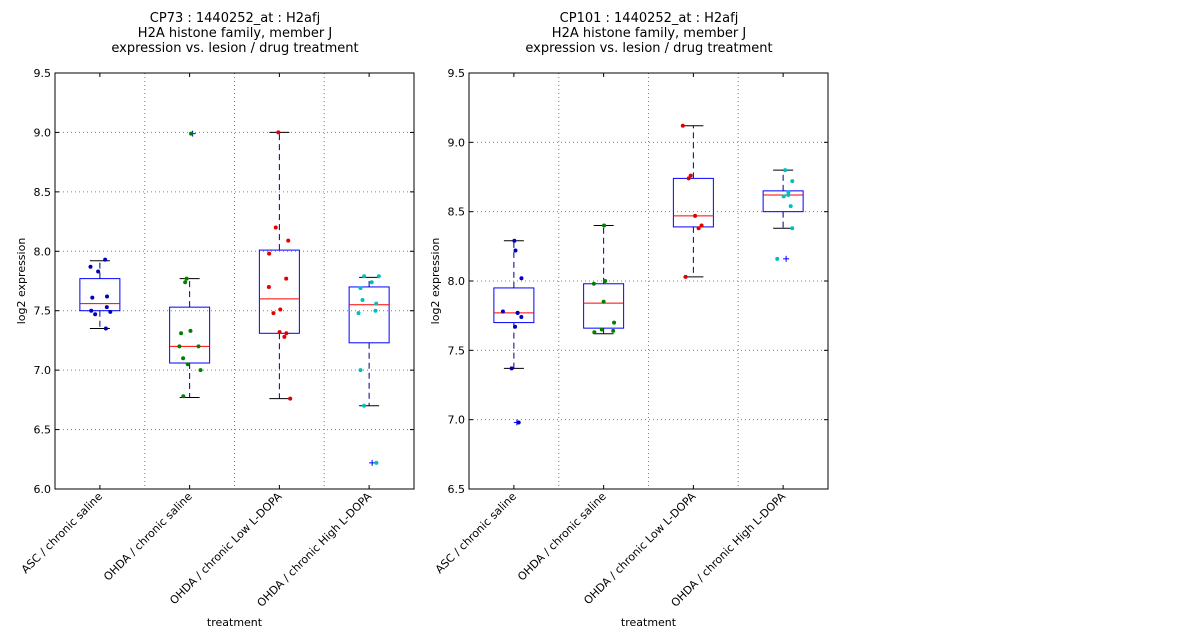  I want to click on chart-title-line: CP101 : 1440252_at : H2afj, so click(649, 18).